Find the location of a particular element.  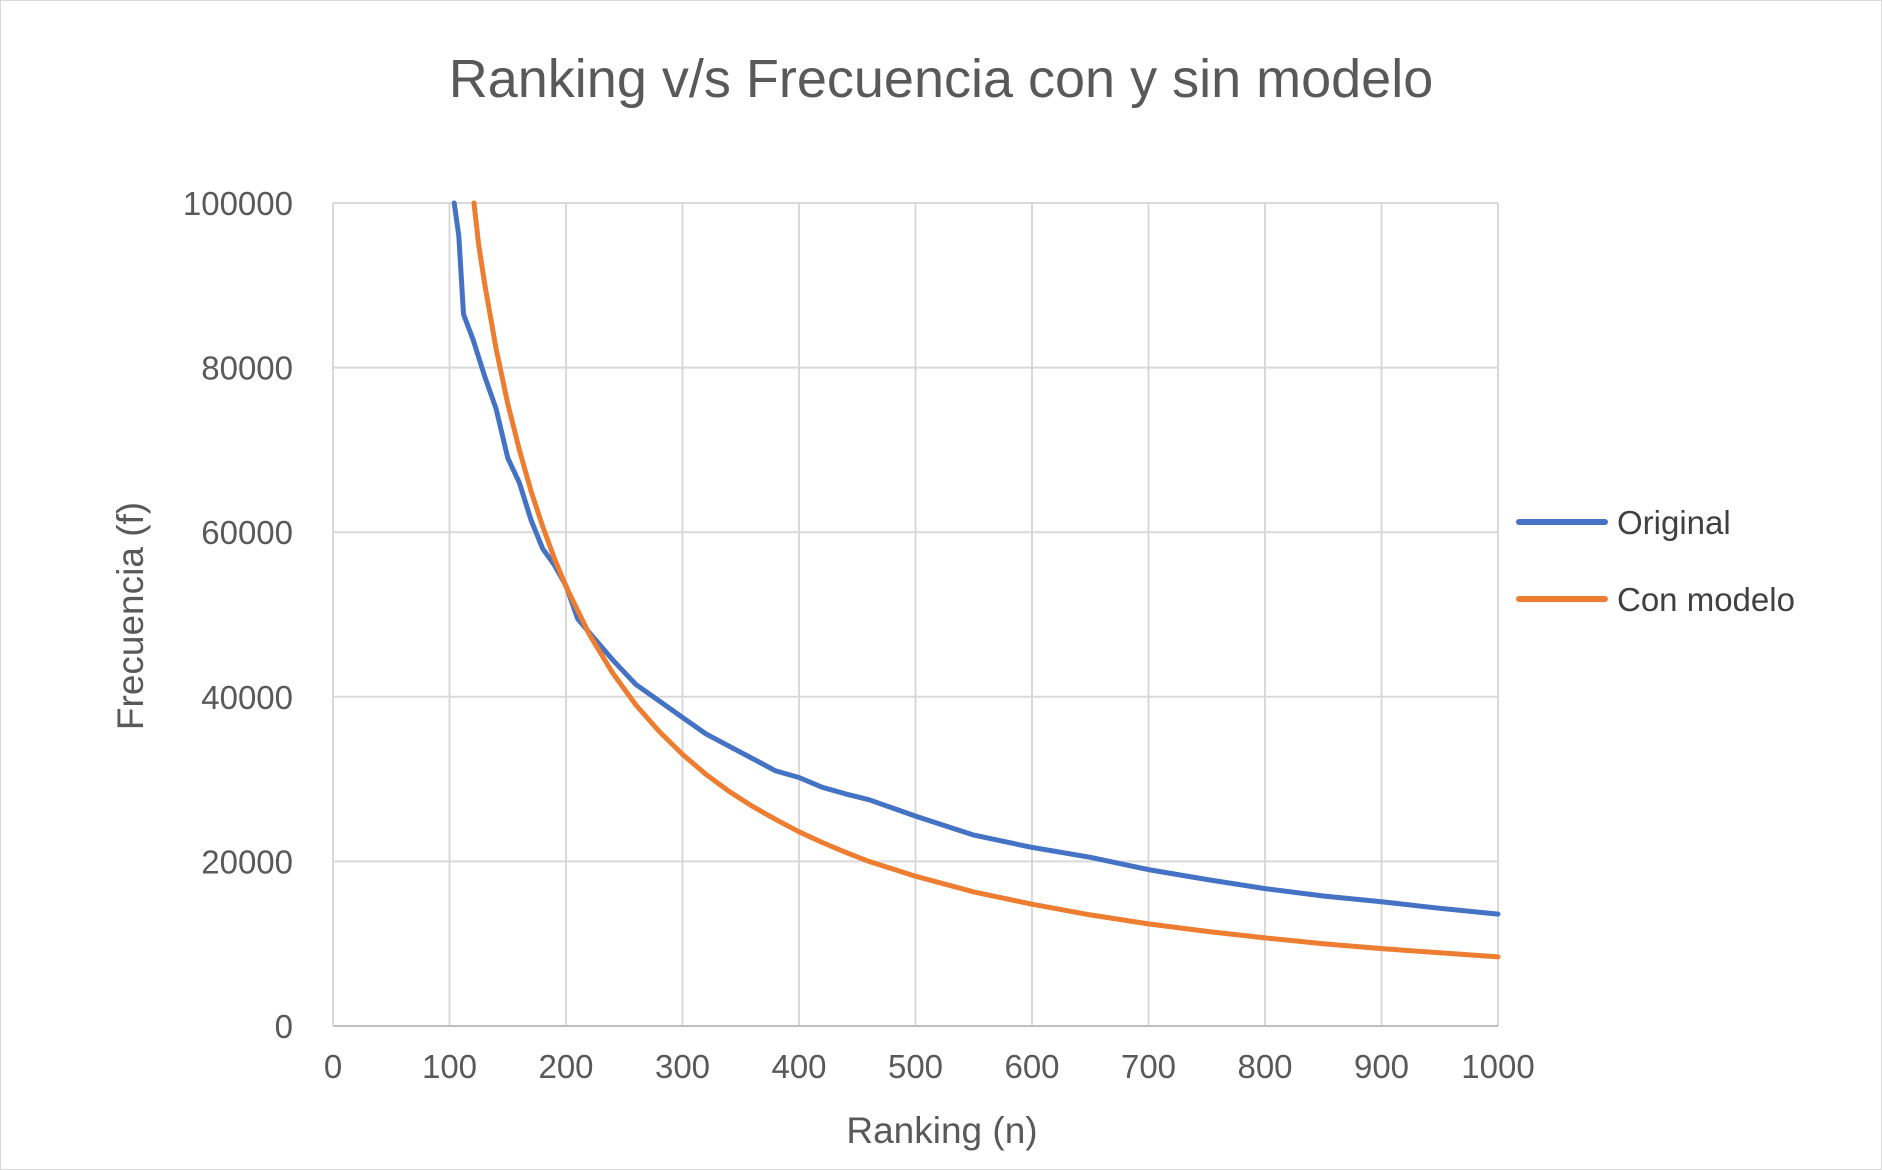

y-tick-label: 0 is located at coordinates (284, 1026).